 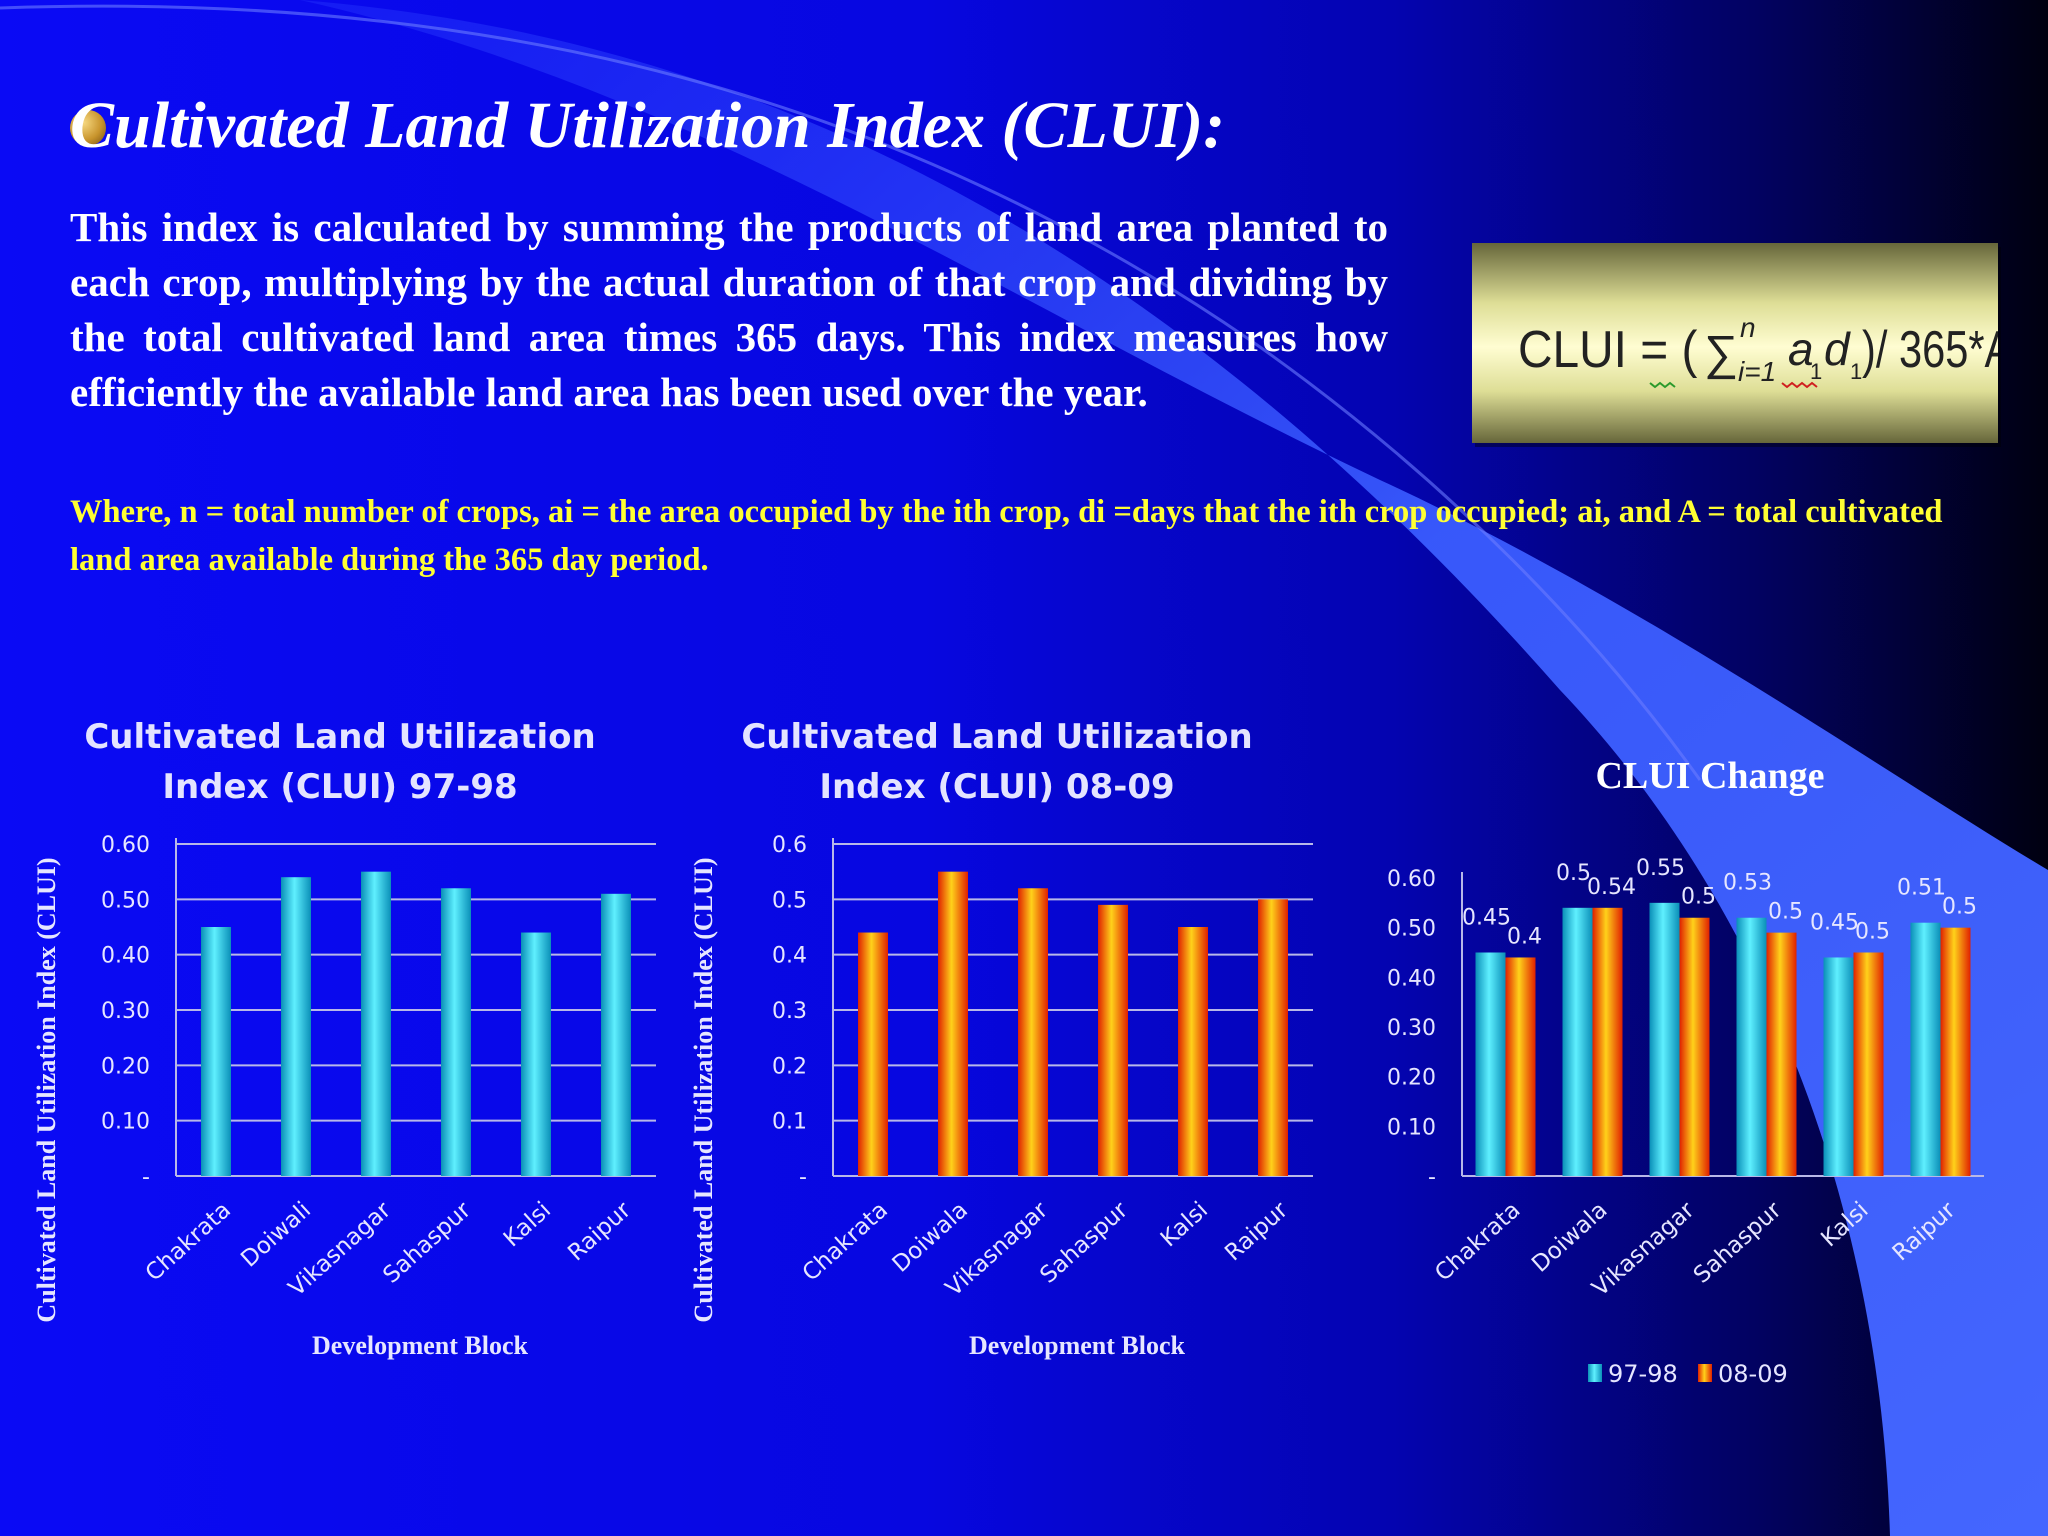 What do you see at coordinates (1520, 1066) in the screenshot?
I see `bar-08-09-chakrata` at bounding box center [1520, 1066].